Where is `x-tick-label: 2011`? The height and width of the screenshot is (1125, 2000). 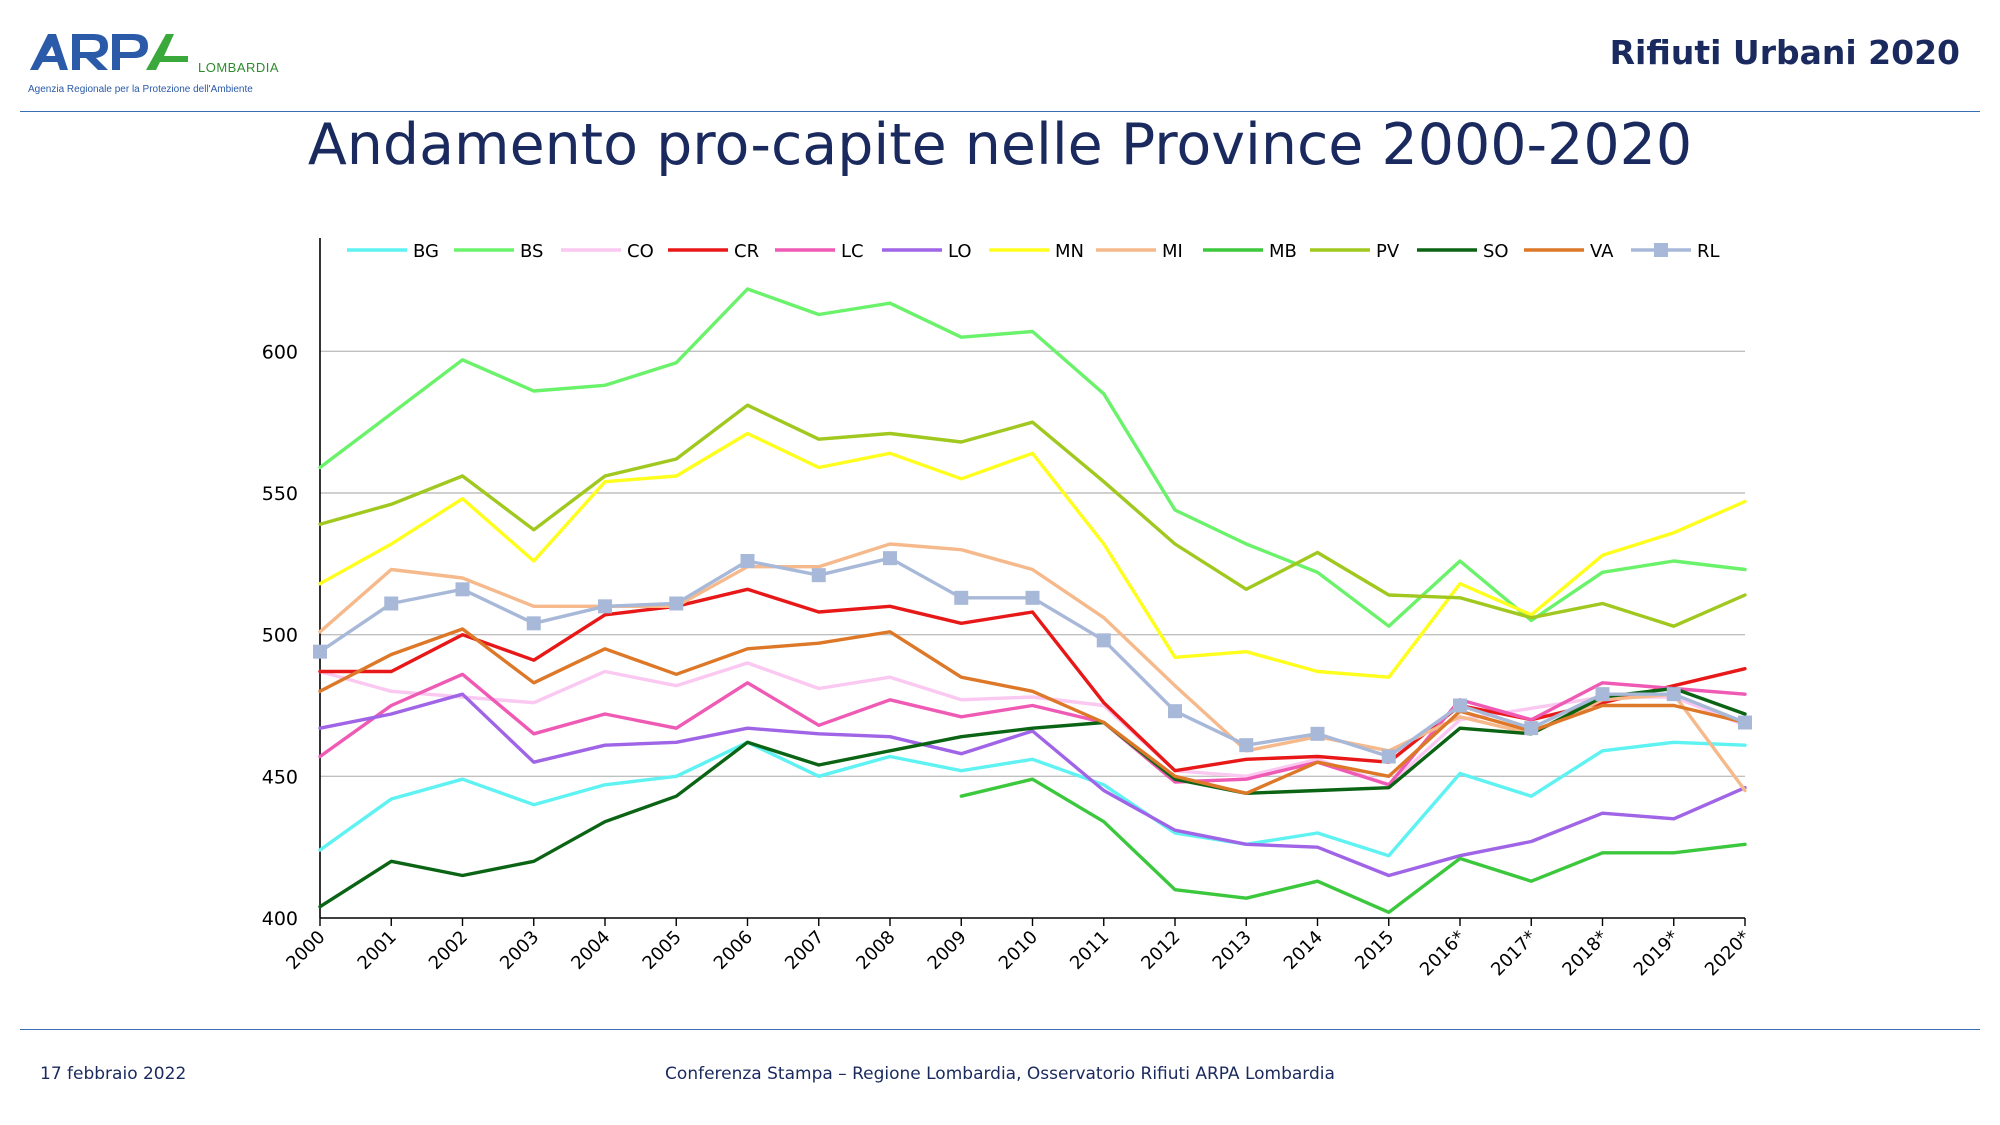 x-tick-label: 2011 is located at coordinates (1089, 950).